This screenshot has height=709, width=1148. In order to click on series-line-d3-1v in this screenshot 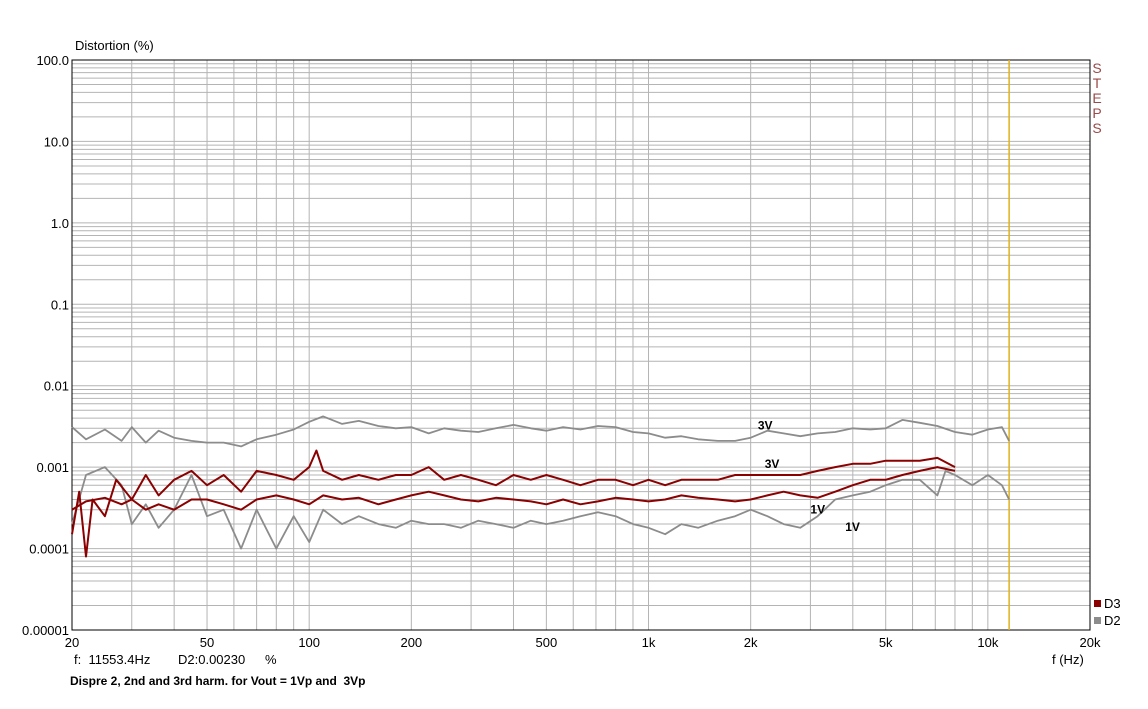, I will do `click(513, 488)`.